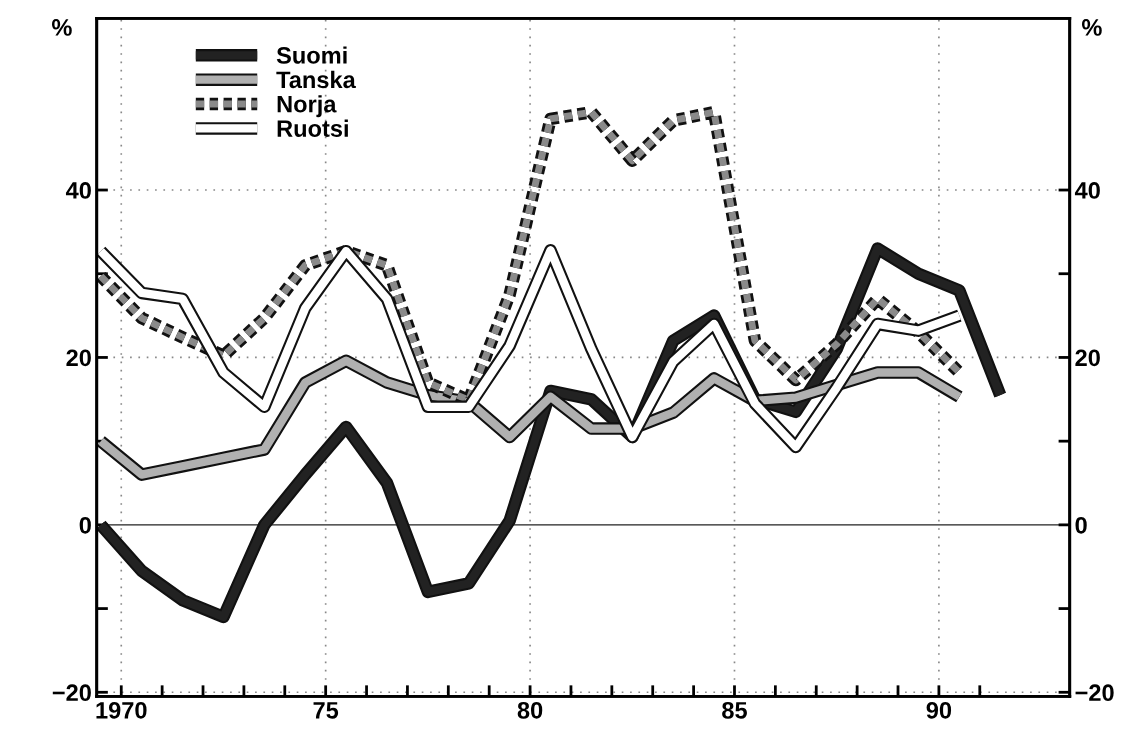 The height and width of the screenshot is (737, 1138). Describe the element at coordinates (530, 710) in the screenshot. I see `x-tick-label: 80` at that location.